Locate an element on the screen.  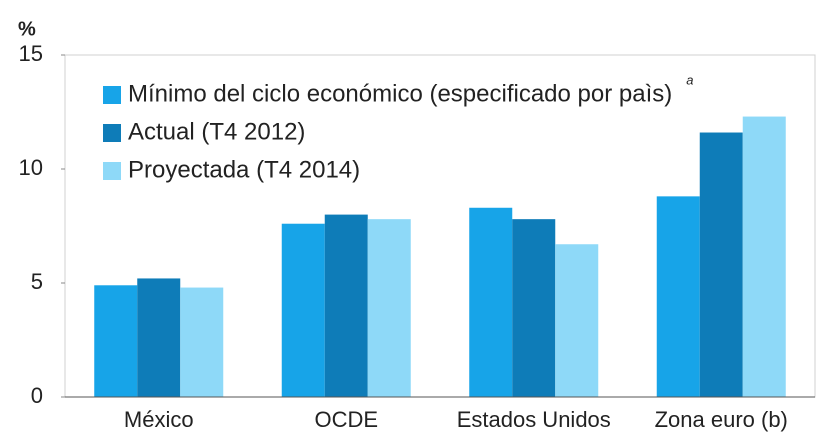
x-tick-label: Estados Unidos is located at coordinates (534, 419).